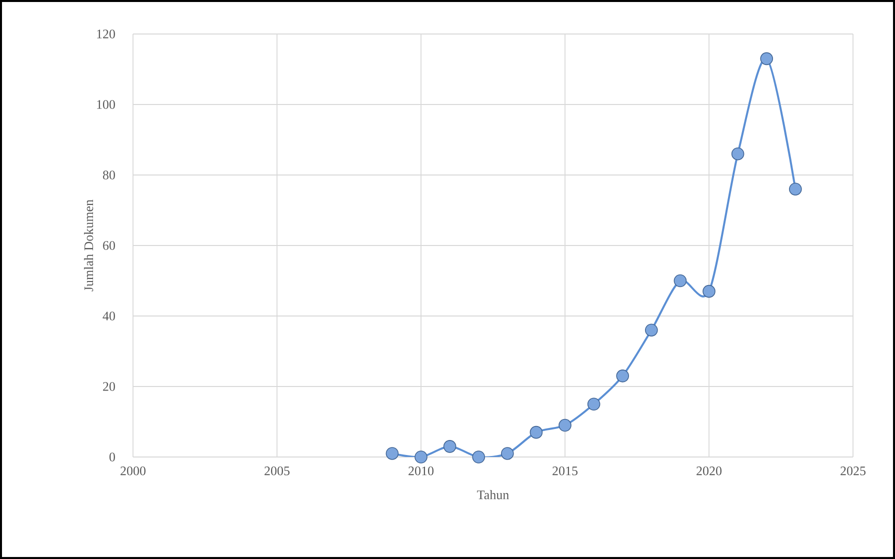  What do you see at coordinates (112, 457) in the screenshot?
I see `y-tick-label: 0` at bounding box center [112, 457].